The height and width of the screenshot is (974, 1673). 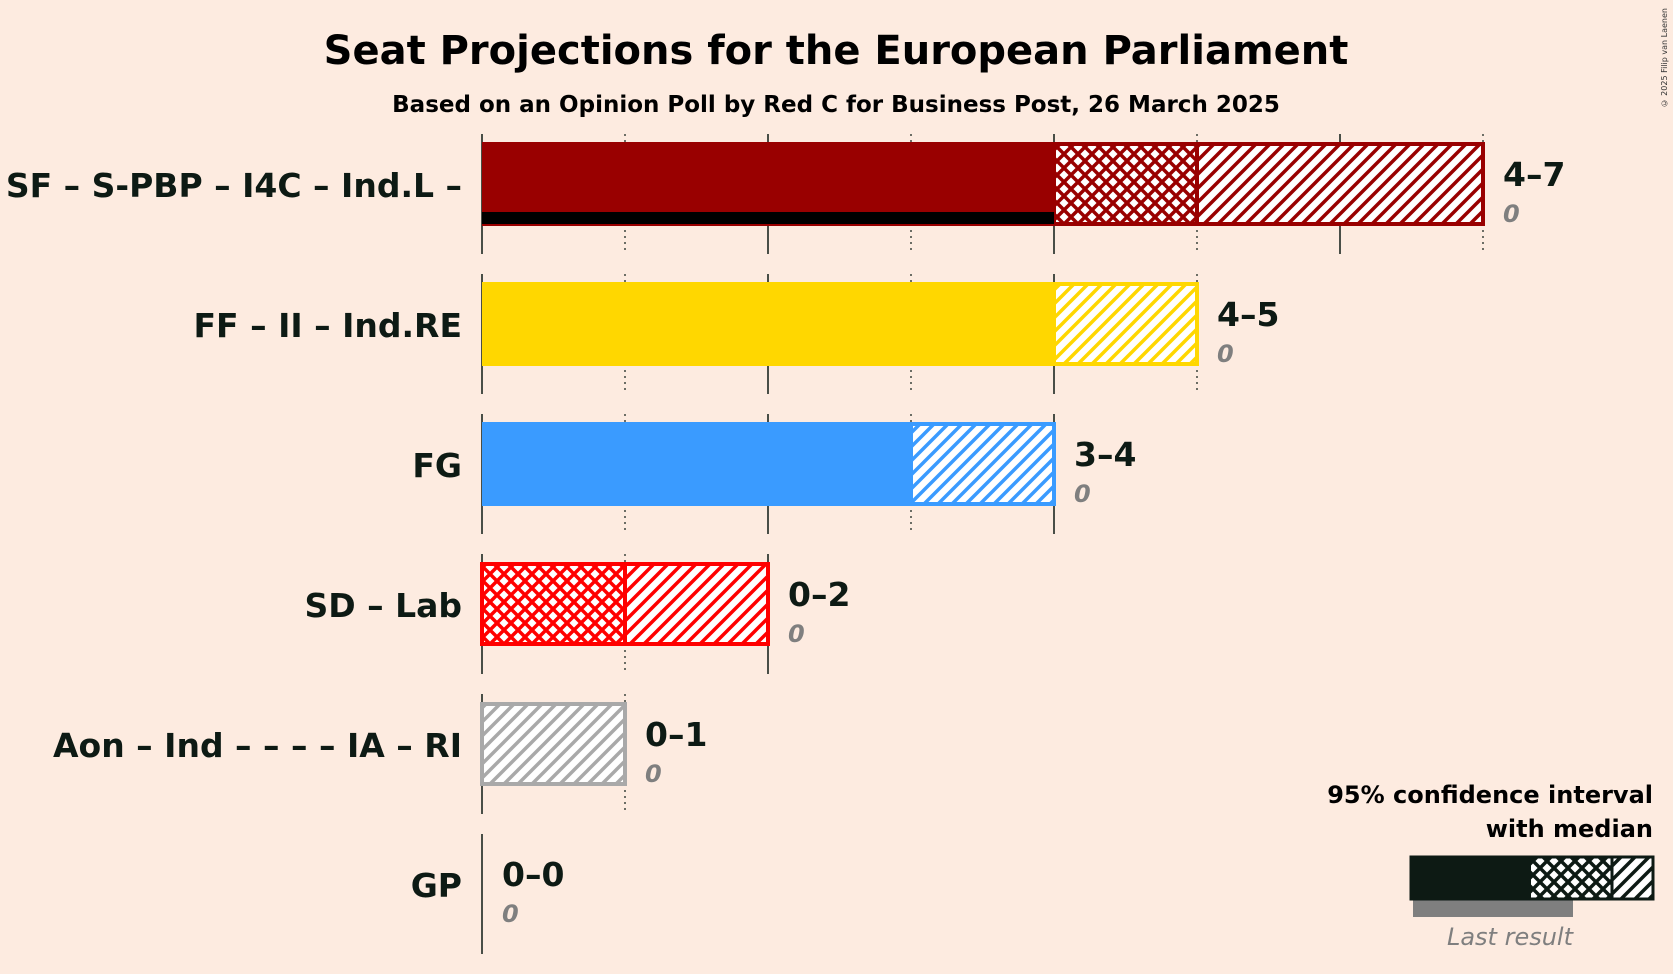 I want to click on party-label: Aon – Ind – – – – IA – RI, so click(x=257, y=745).